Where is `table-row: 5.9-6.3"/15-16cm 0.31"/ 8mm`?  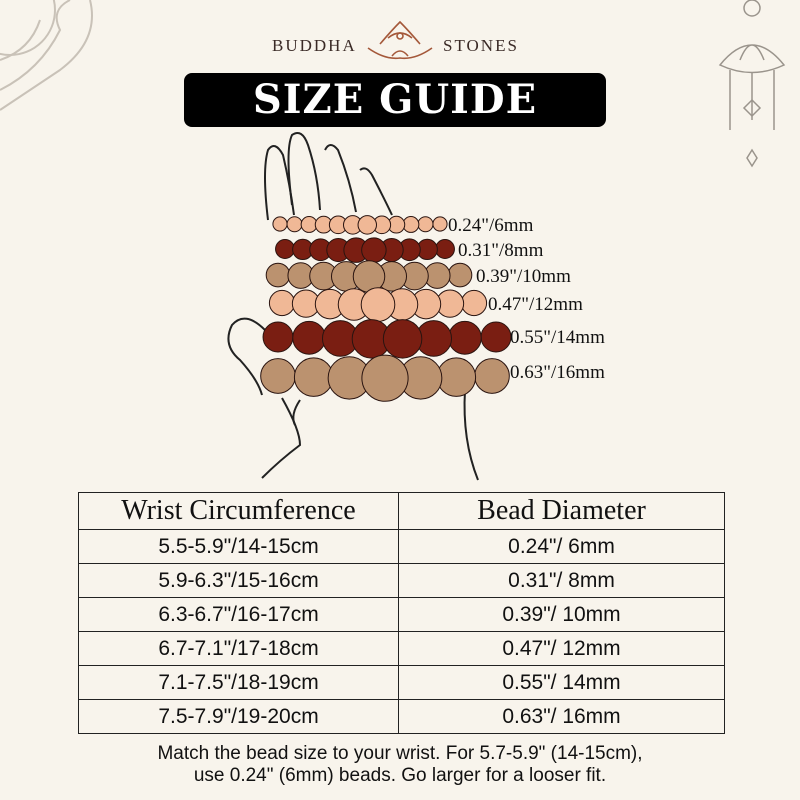 table-row: 5.9-6.3"/15-16cm 0.31"/ 8mm is located at coordinates (401, 580).